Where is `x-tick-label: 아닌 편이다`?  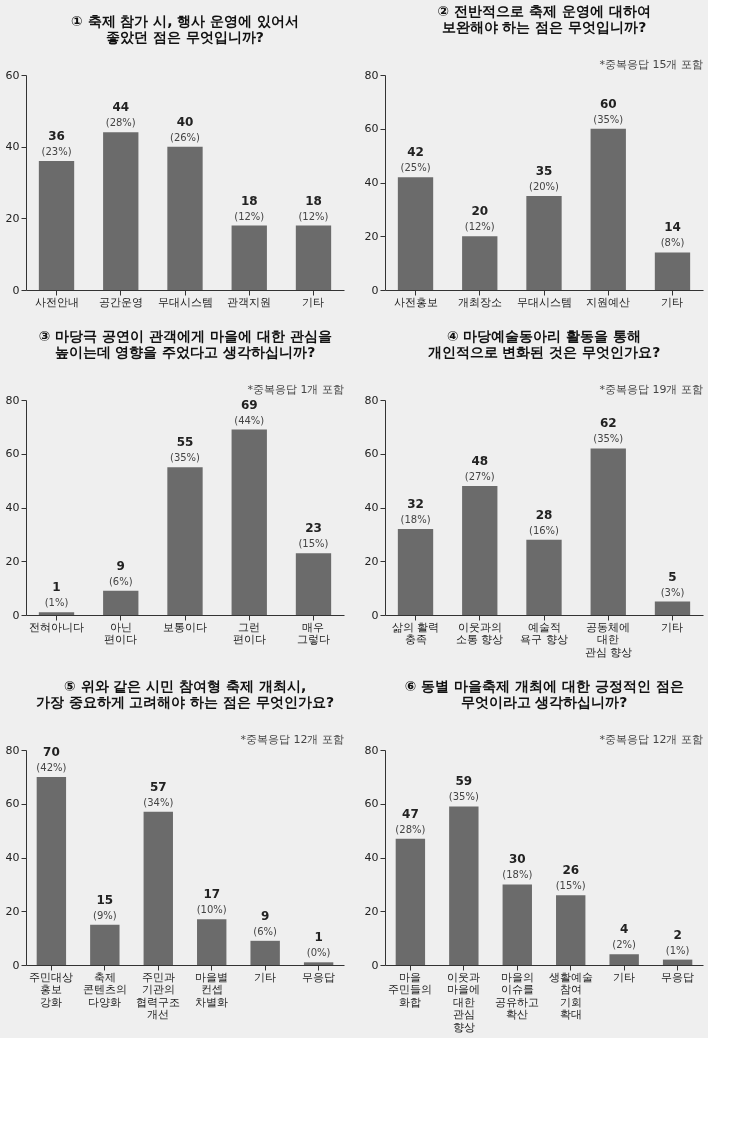 x-tick-label: 아닌 편이다 is located at coordinates (121, 632).